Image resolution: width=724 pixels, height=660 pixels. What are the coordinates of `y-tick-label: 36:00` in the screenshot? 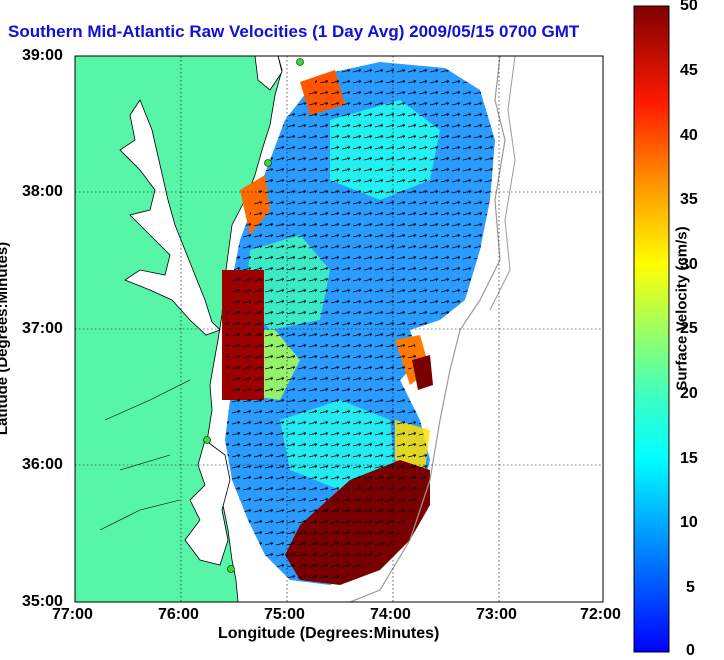 It's located at (42, 464).